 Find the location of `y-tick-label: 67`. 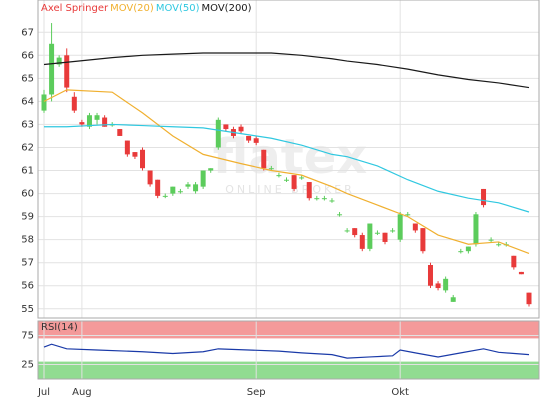

y-tick-label: 67 is located at coordinates (27, 32).